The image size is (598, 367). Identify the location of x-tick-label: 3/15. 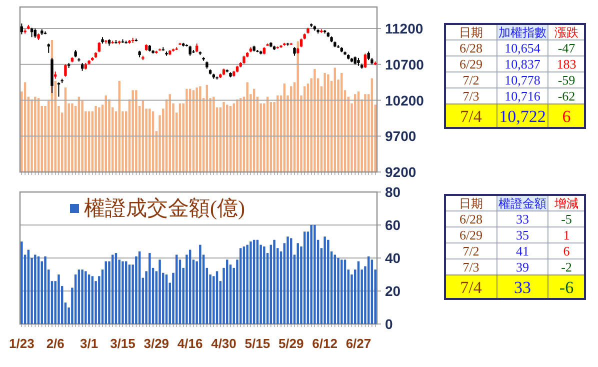
(123, 343).